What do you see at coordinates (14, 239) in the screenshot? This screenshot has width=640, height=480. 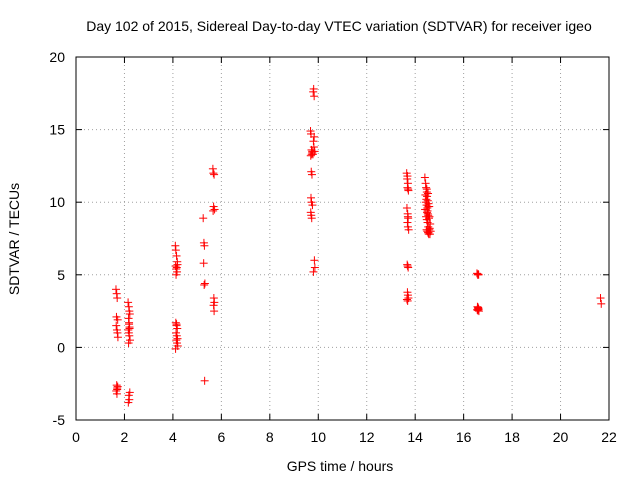 I see `y-axis-label: SDTVAR / TECUs` at bounding box center [14, 239].